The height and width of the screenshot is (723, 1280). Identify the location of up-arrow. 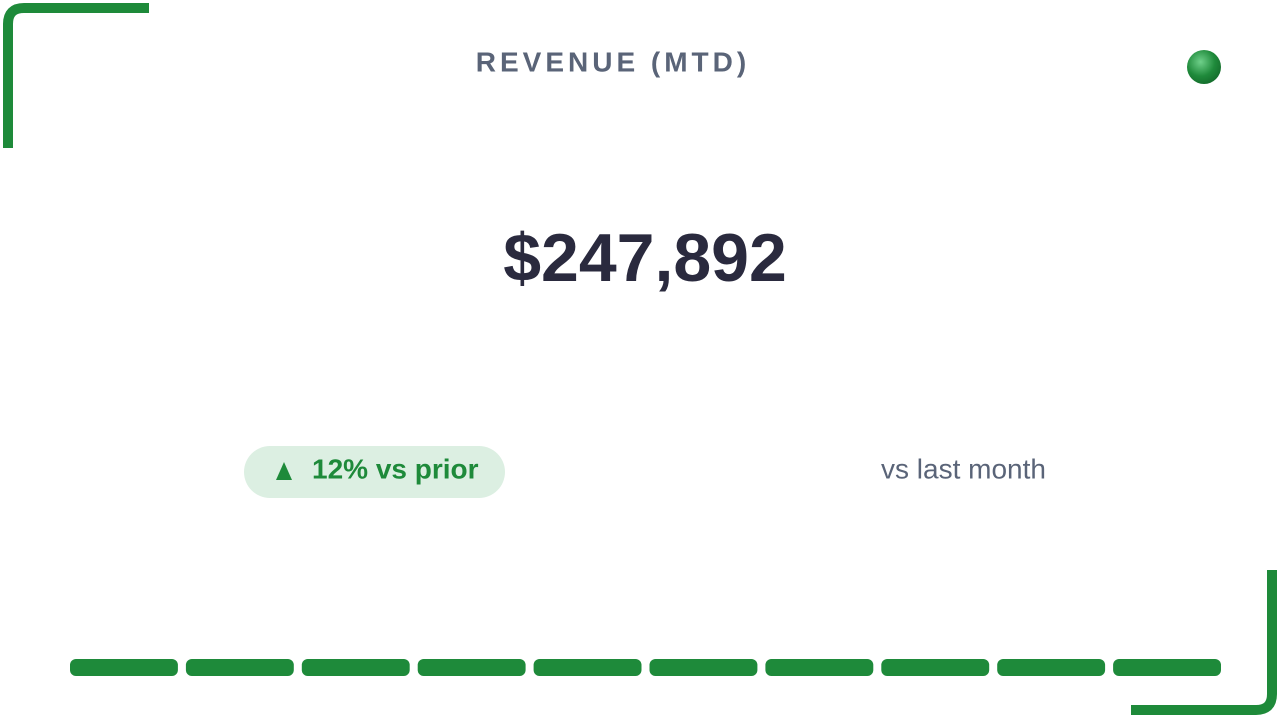
(284, 471).